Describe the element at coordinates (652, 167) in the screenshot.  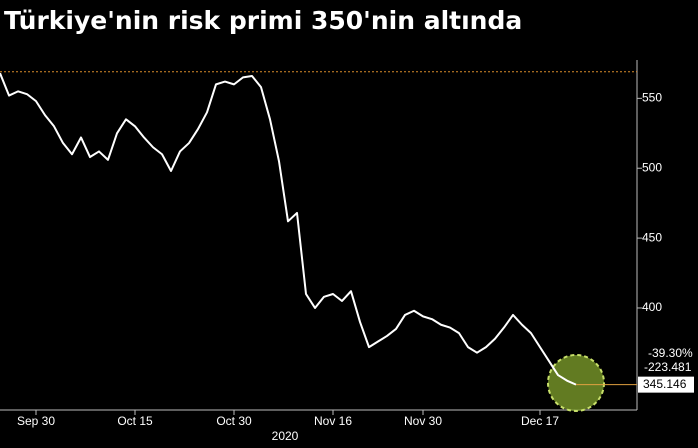
I see `y-tick-label: 500` at that location.